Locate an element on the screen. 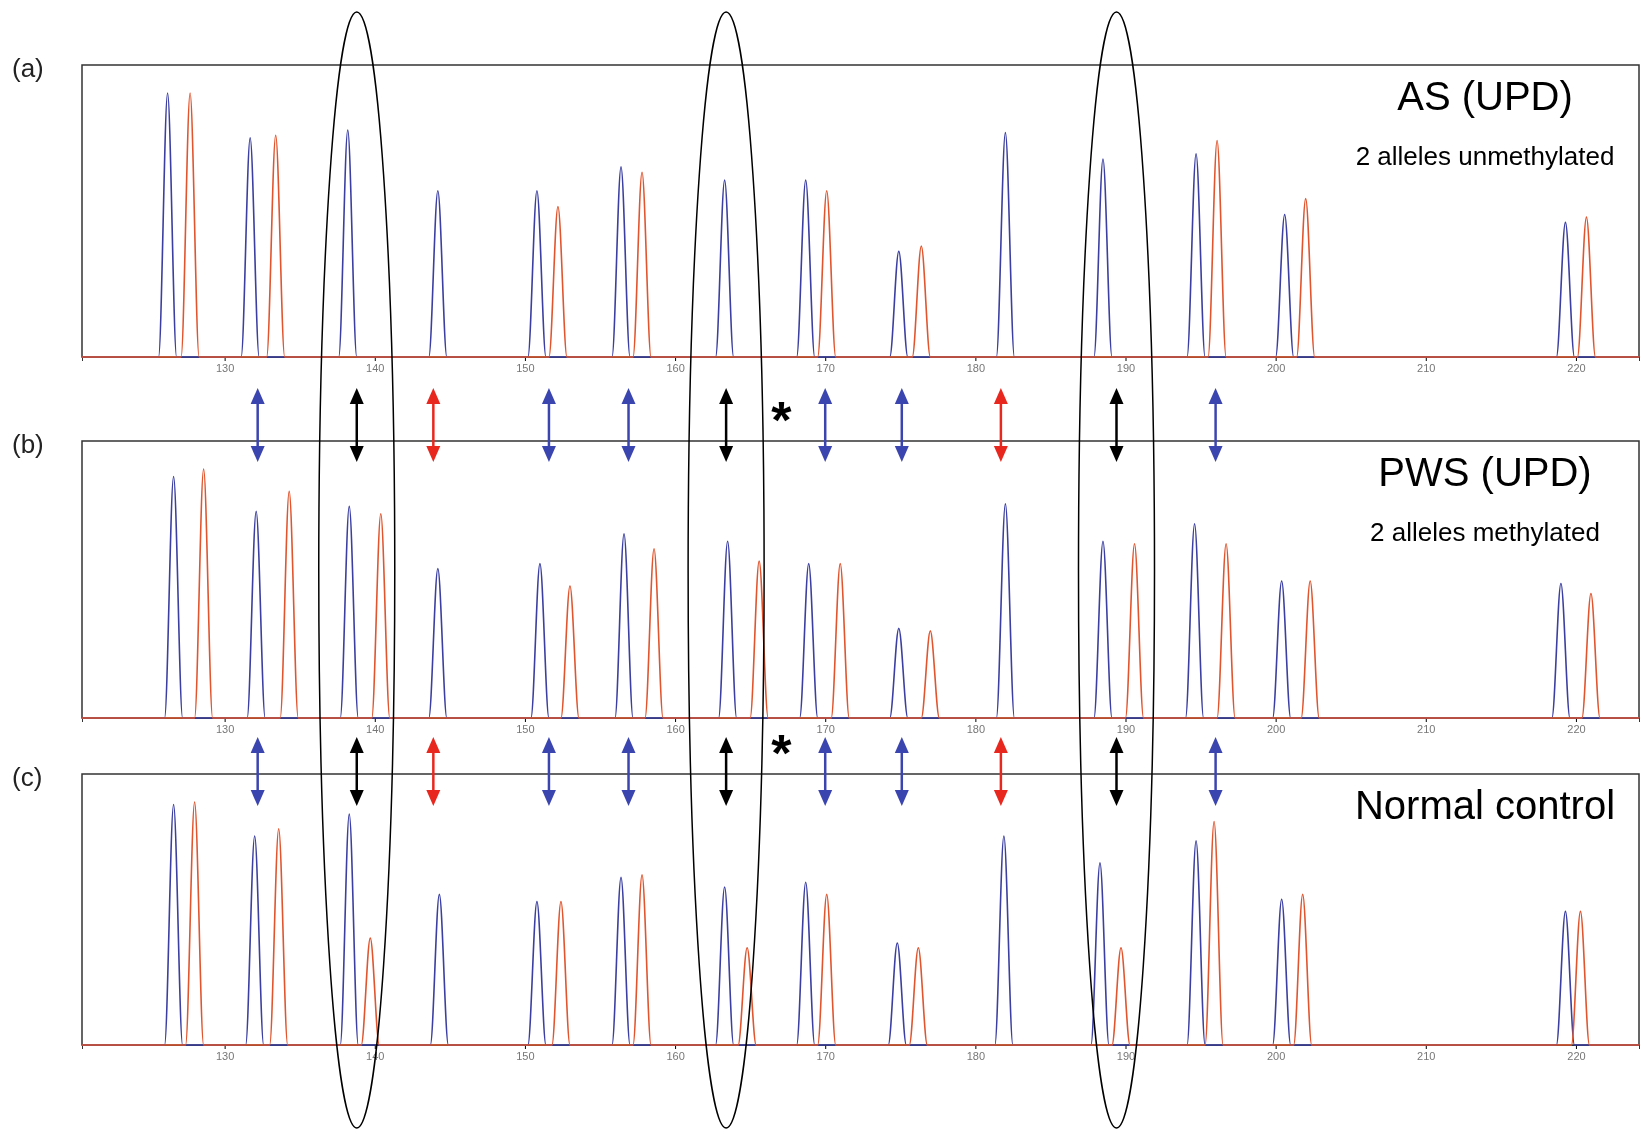 This screenshot has height=1140, width=1647. chart-title: Normal control is located at coordinates (1485, 805).